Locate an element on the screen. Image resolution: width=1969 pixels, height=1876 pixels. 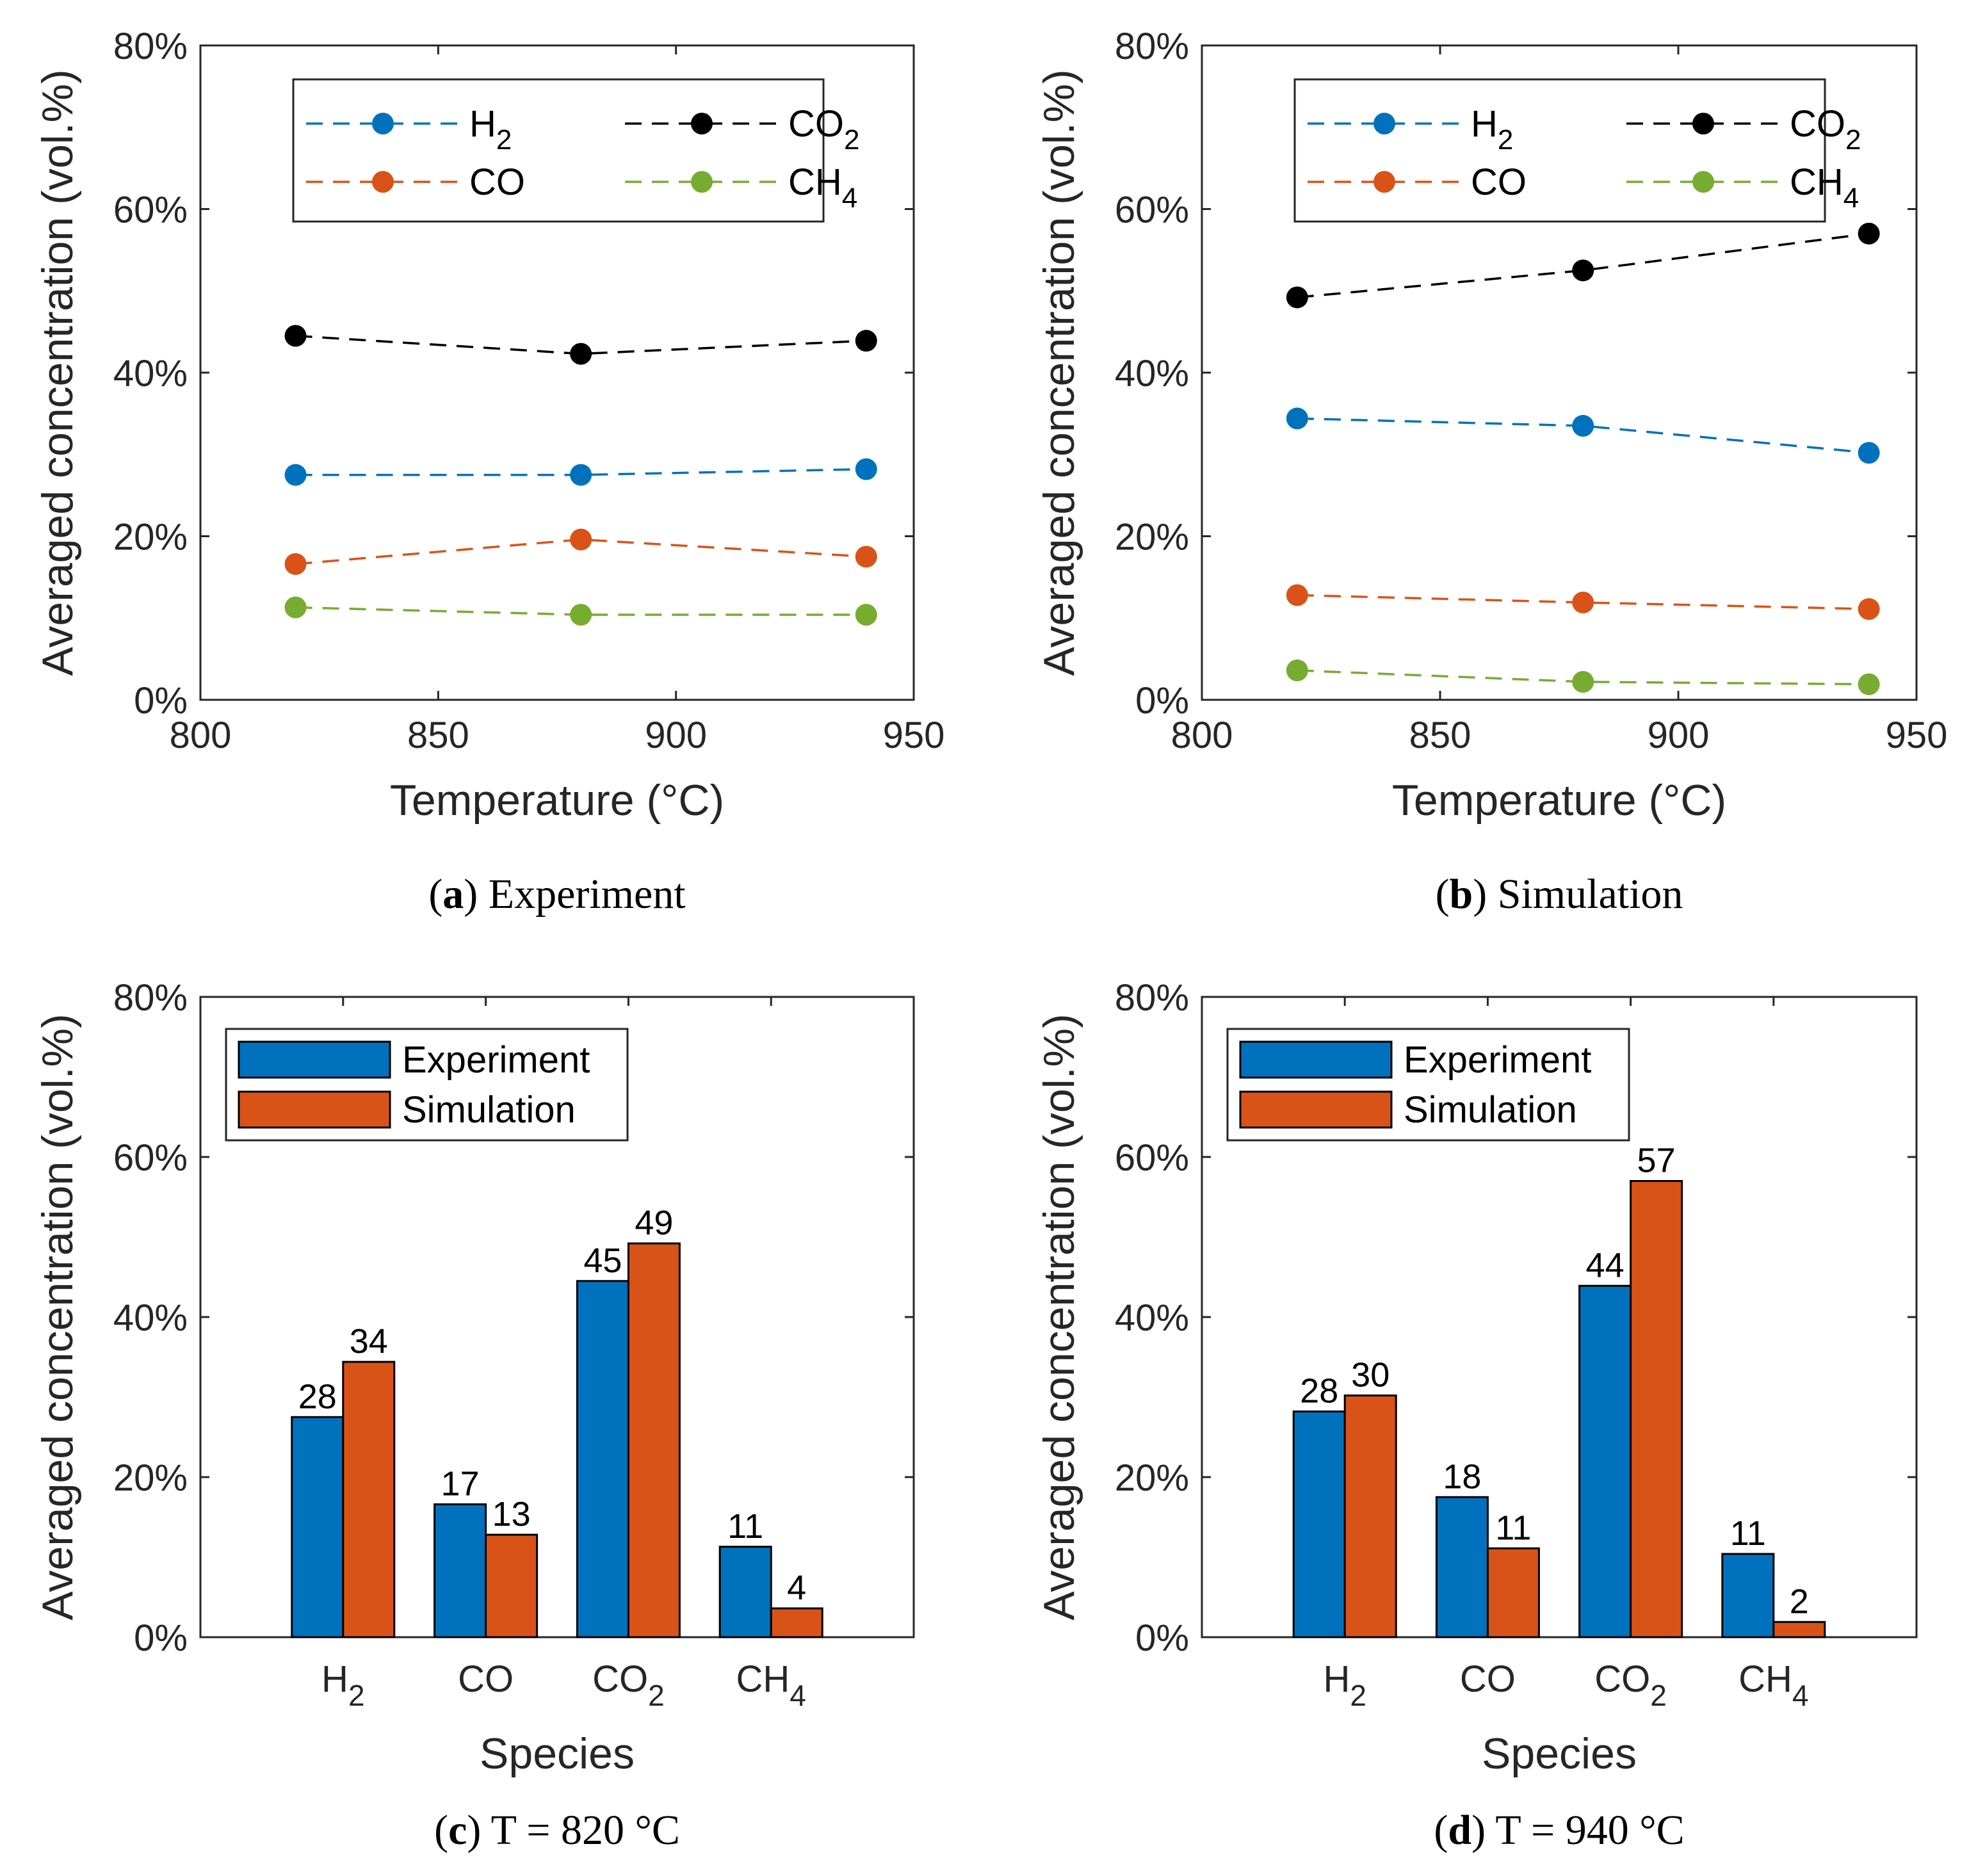
legend-label-co2-subscript: 2 is located at coordinates (1853, 140).